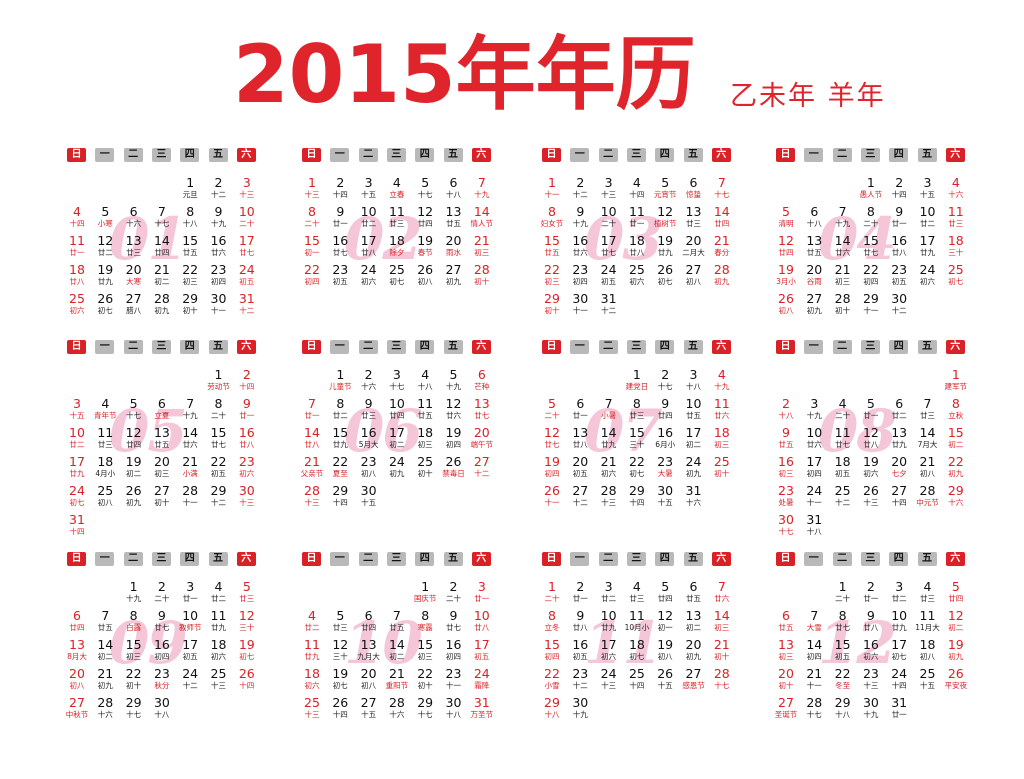 The width and height of the screenshot is (1024, 779). Describe the element at coordinates (481, 182) in the screenshot. I see `day-number: 7` at that location.